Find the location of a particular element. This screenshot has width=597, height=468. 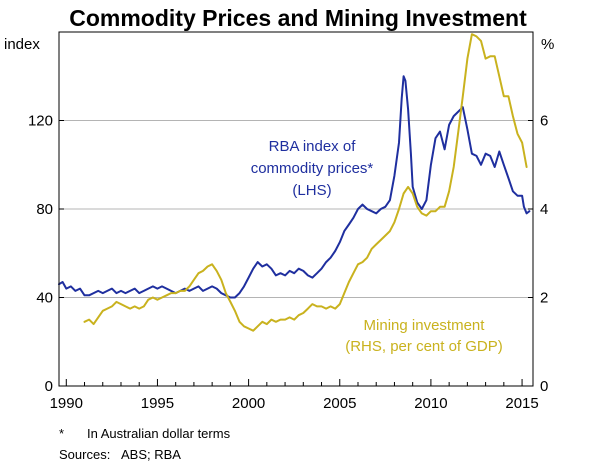

x-tick-label-2000: 2000 is located at coordinates (248, 403).